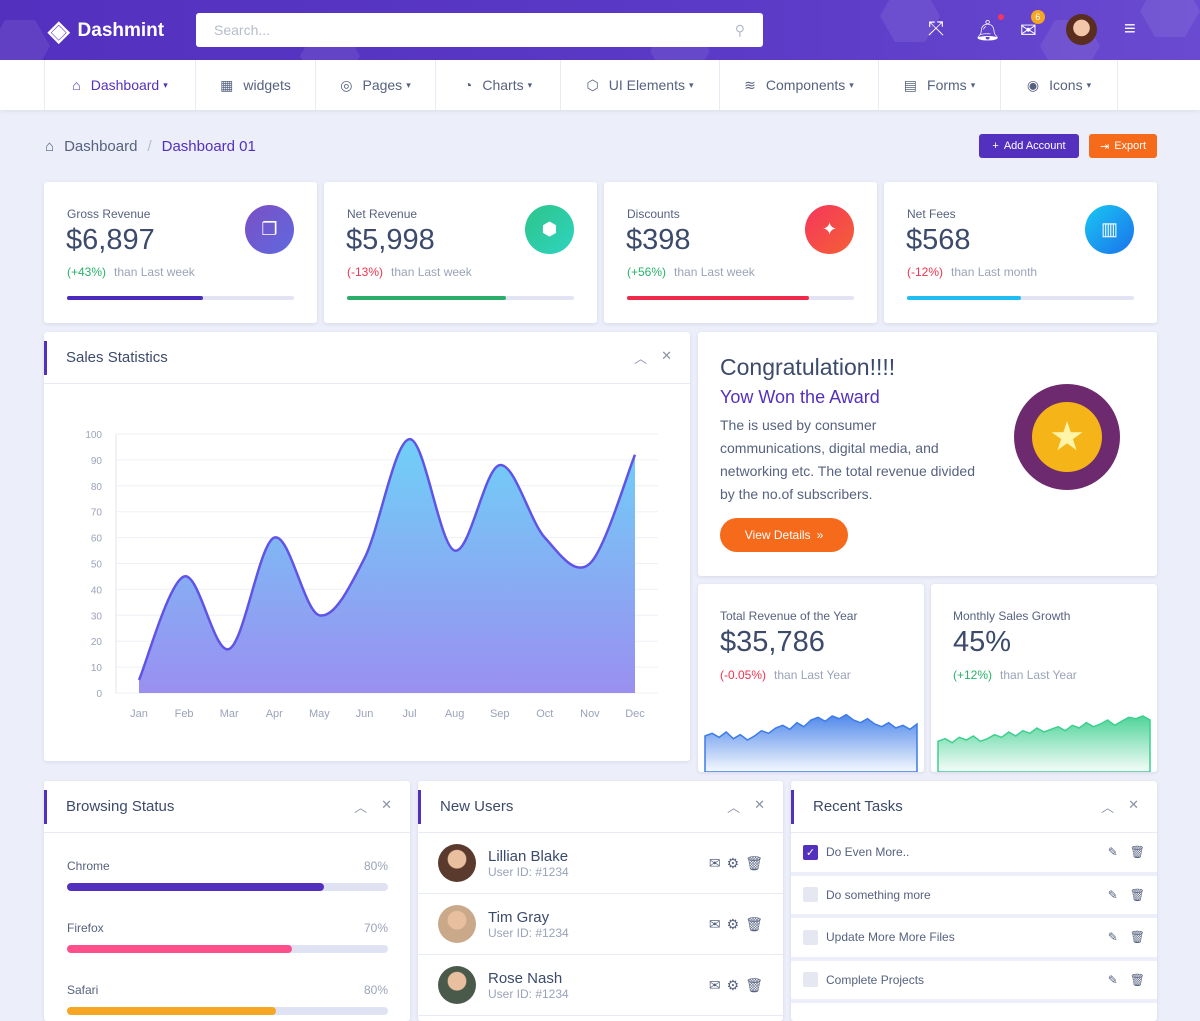  Describe the element at coordinates (497, 85) in the screenshot. I see `nav-item-charts: ◔ Charts ▾` at that location.